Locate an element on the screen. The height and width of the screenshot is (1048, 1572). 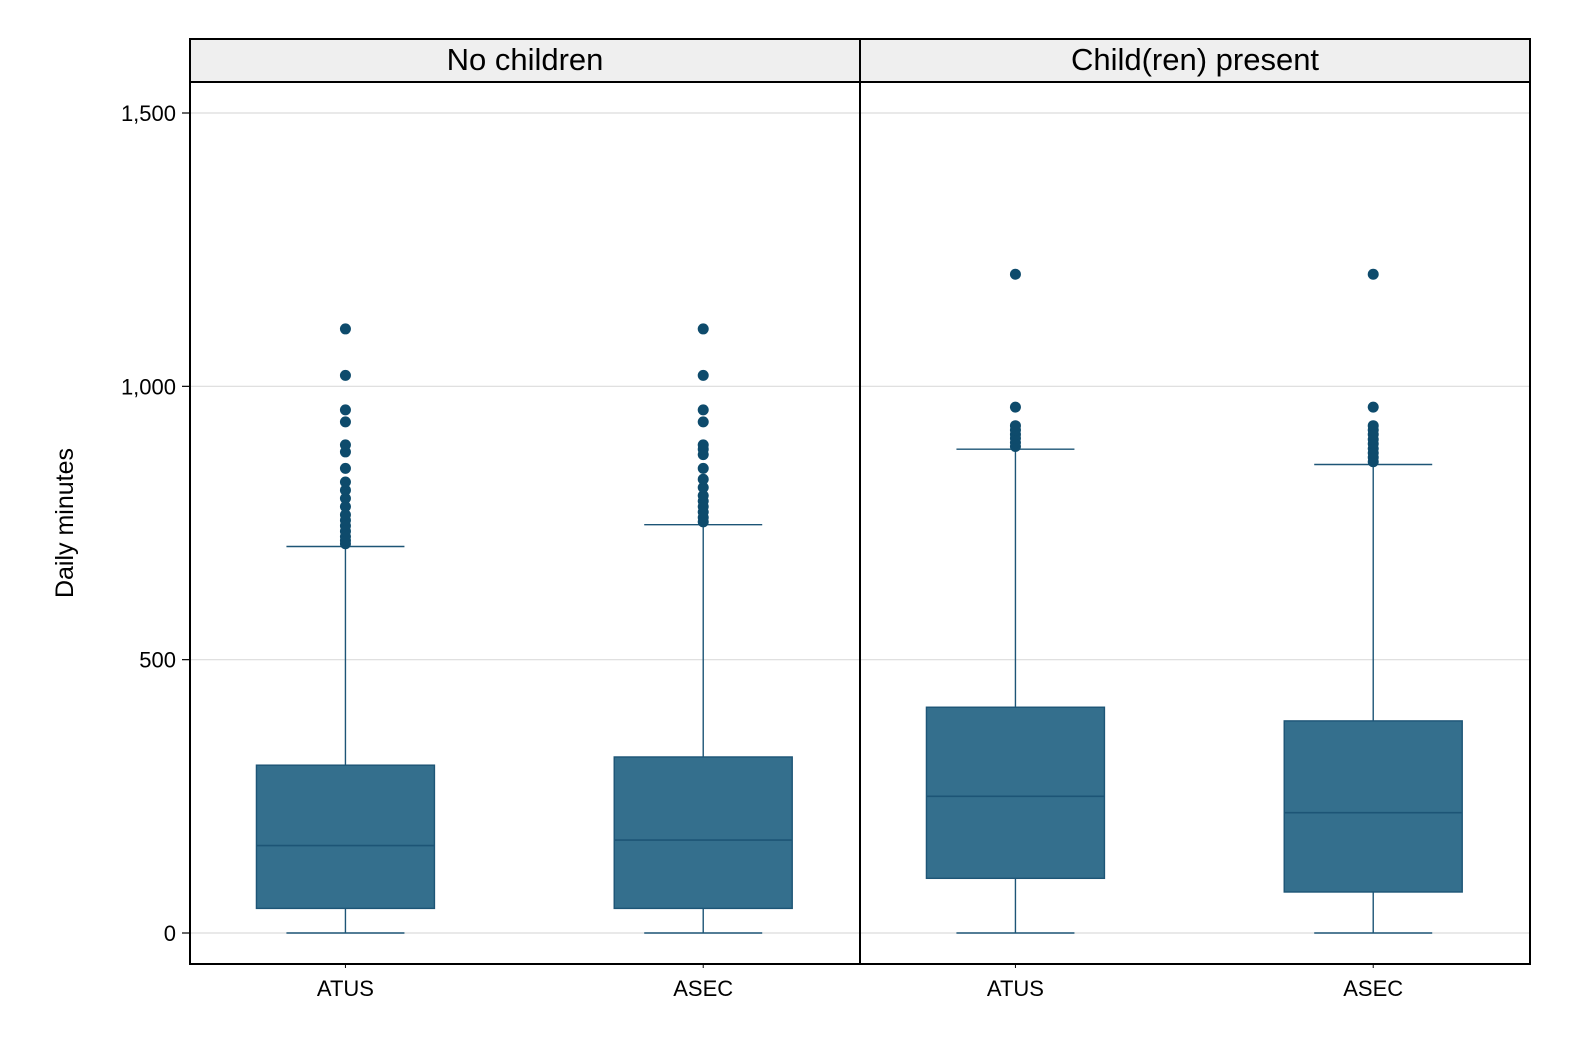
y-axis-title: Daily minutes is located at coordinates (65, 523).